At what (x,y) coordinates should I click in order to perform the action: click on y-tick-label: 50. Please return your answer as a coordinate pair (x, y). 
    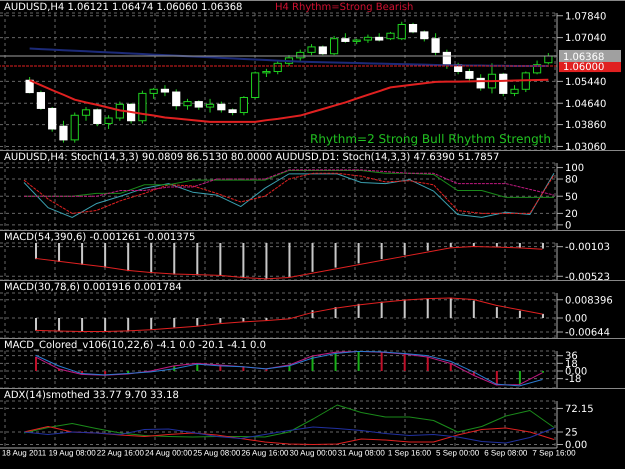
    Looking at the image, I should click on (571, 197).